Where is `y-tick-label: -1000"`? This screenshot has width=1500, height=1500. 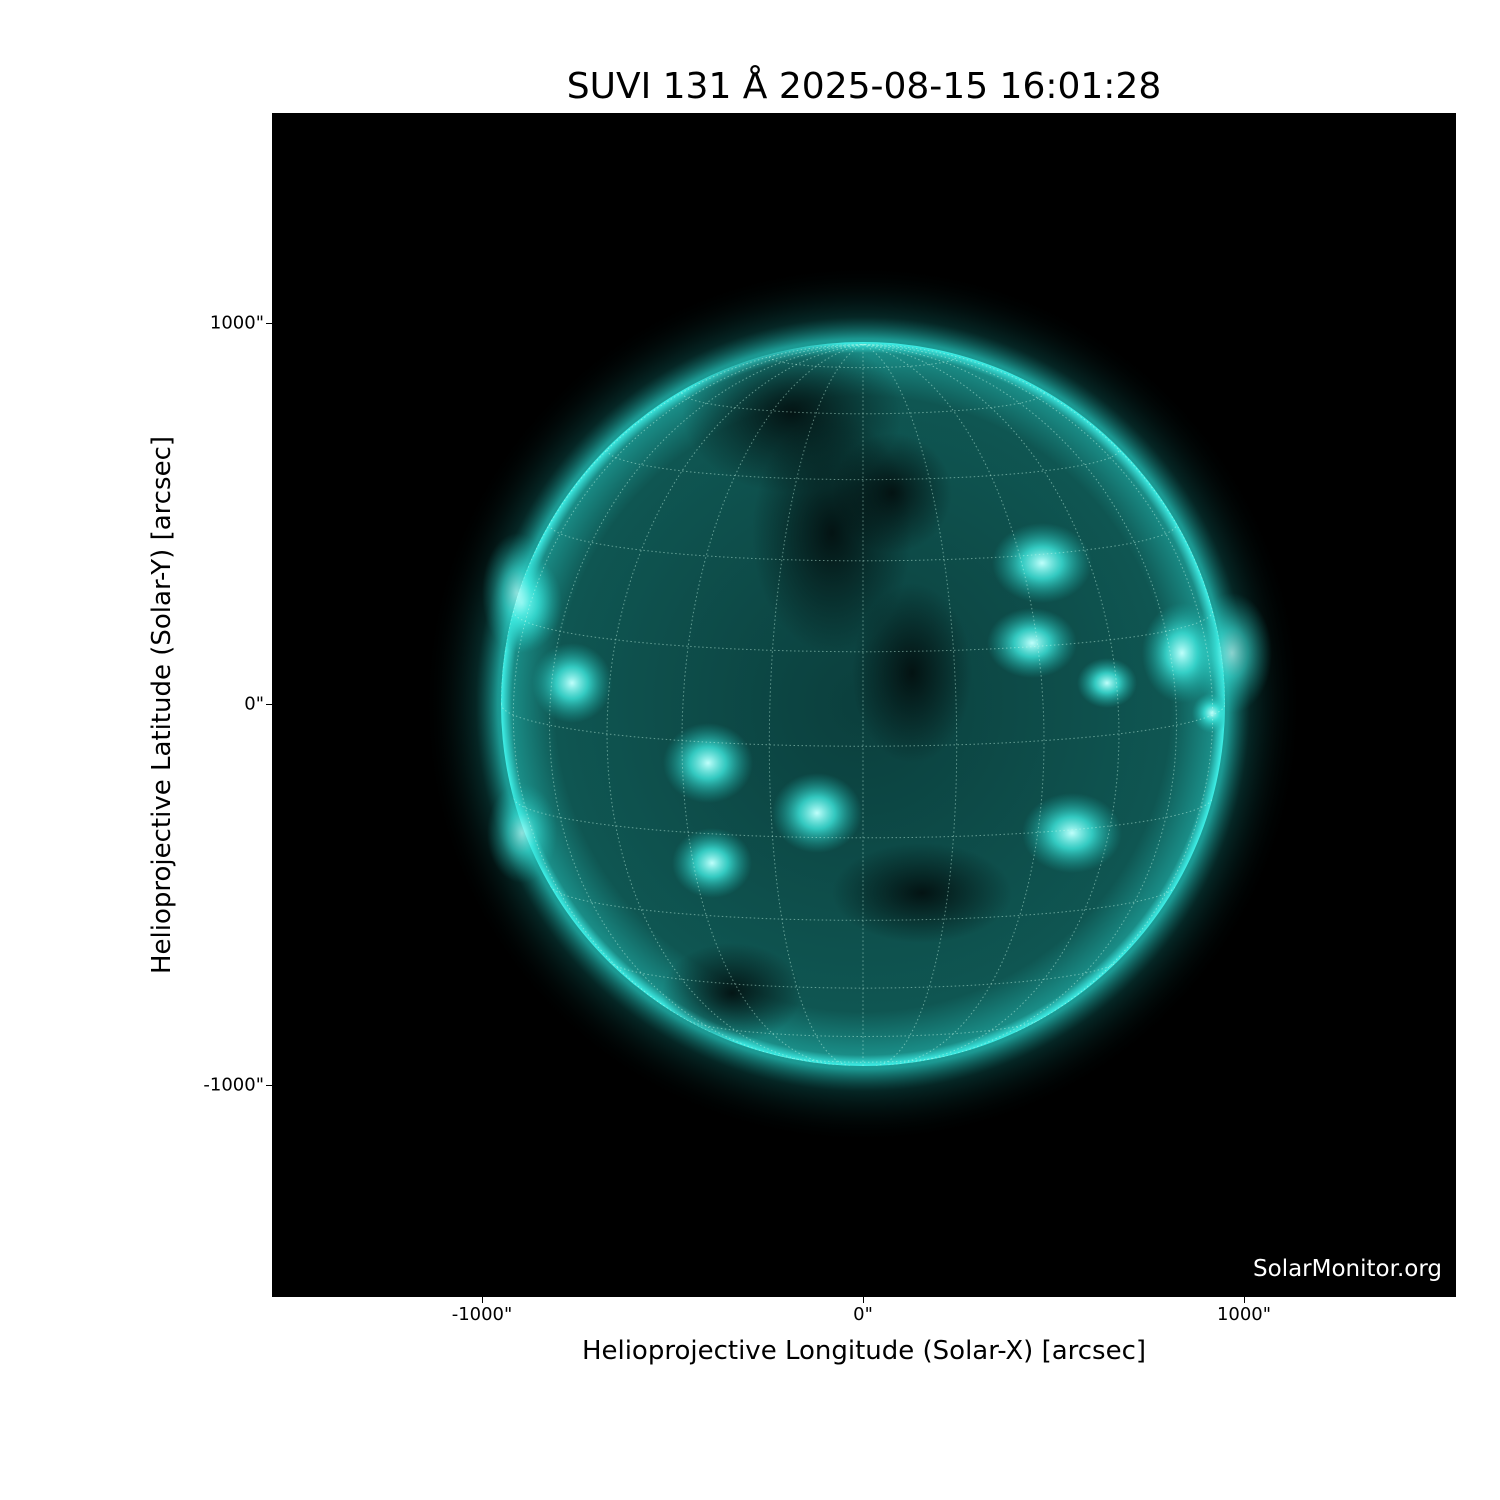 y-tick-label: -1000" is located at coordinates (233, 1085).